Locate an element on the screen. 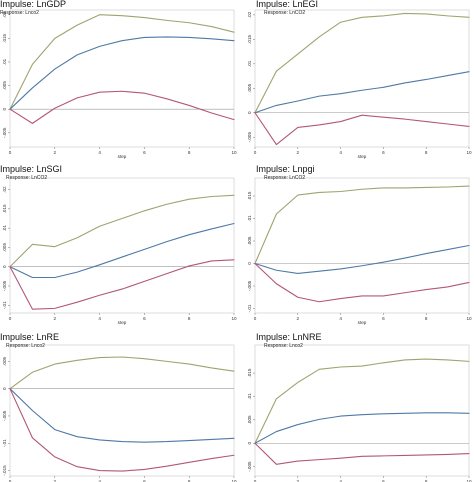  panel-title: Impulse: LnEGI is located at coordinates (287, 4).